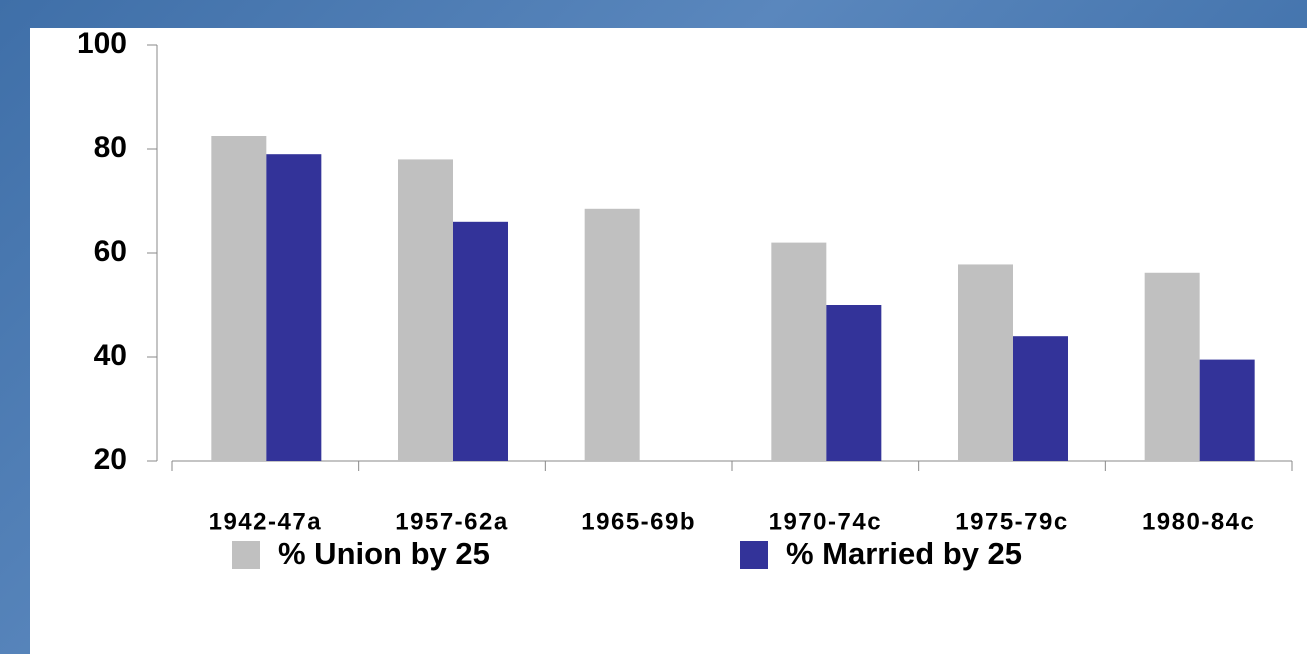  What do you see at coordinates (451, 521) in the screenshot?
I see `x-tick-label: 1957-62a` at bounding box center [451, 521].